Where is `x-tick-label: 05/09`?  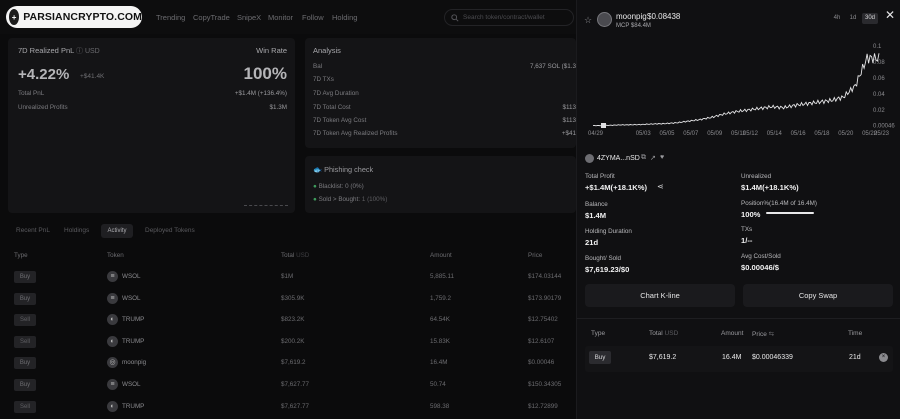
x-tick-label: 05/09 is located at coordinates (715, 134).